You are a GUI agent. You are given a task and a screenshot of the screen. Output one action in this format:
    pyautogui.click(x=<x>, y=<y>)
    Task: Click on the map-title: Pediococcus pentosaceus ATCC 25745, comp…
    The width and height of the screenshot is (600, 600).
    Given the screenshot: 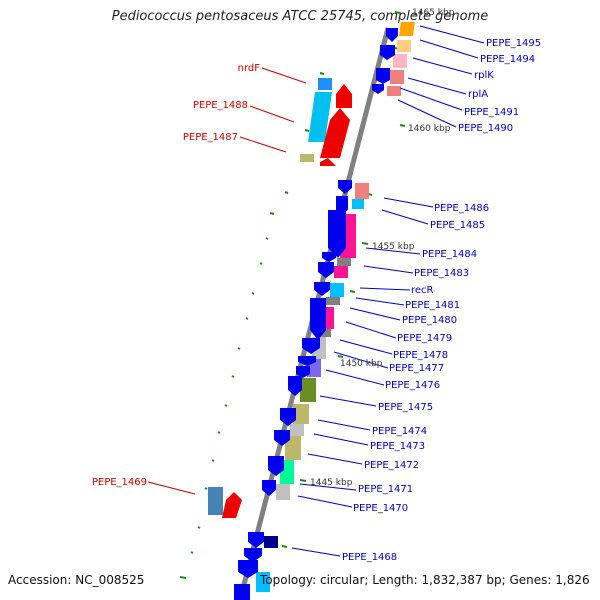 What is the action you would take?
    pyautogui.click(x=300, y=16)
    